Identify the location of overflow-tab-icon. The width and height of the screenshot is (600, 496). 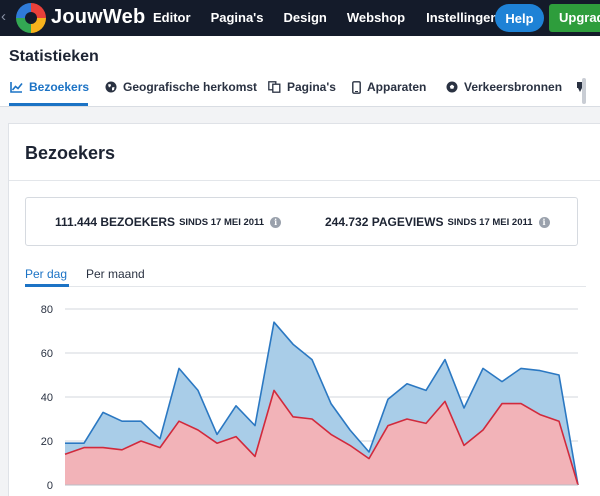
(581, 87).